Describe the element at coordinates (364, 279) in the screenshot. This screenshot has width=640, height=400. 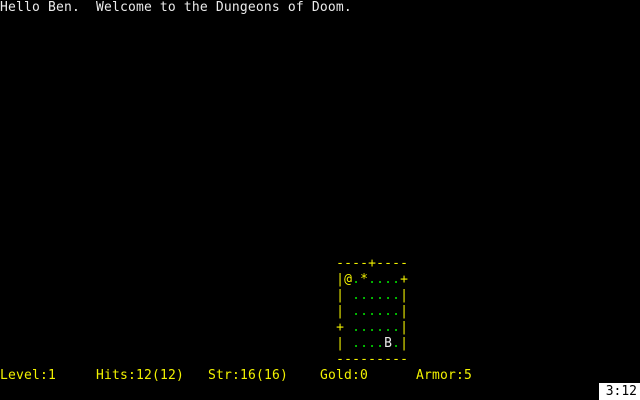
I see `gold-symbol: *` at that location.